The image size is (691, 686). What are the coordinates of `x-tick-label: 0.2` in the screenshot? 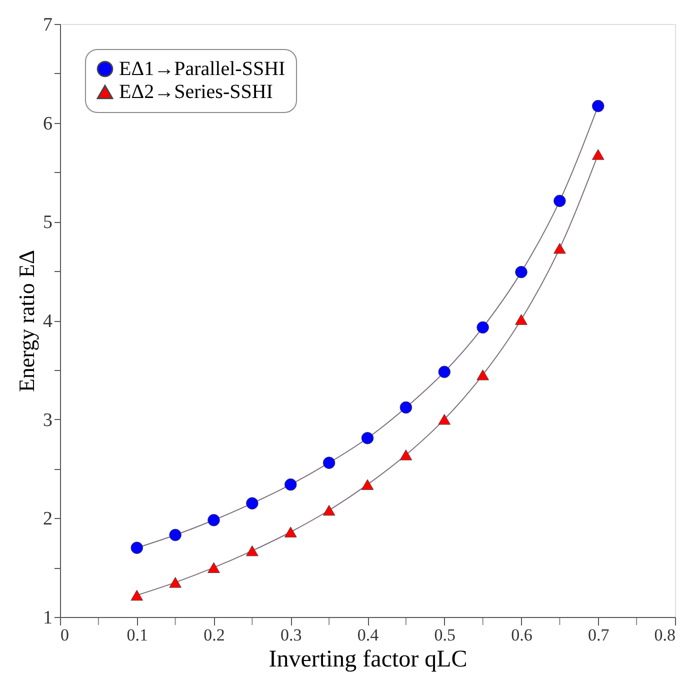 It's located at (214, 635).